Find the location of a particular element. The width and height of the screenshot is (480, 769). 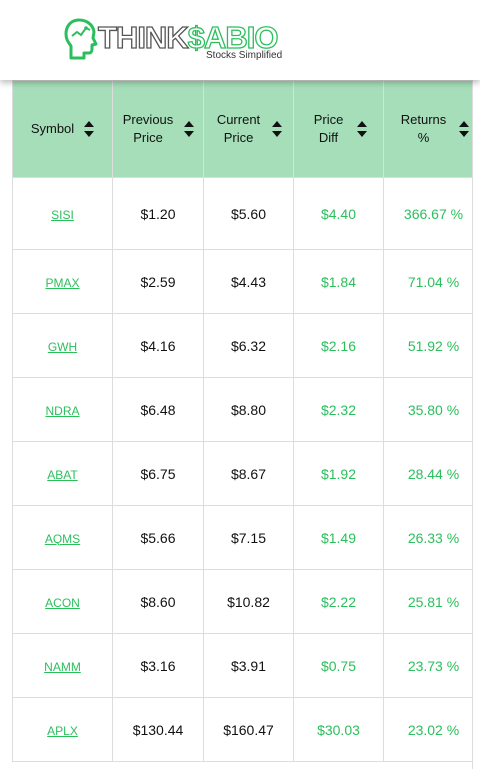

table-row: APLX $130.44 $160.47 $30.03 23.02 % is located at coordinates (246, 729).